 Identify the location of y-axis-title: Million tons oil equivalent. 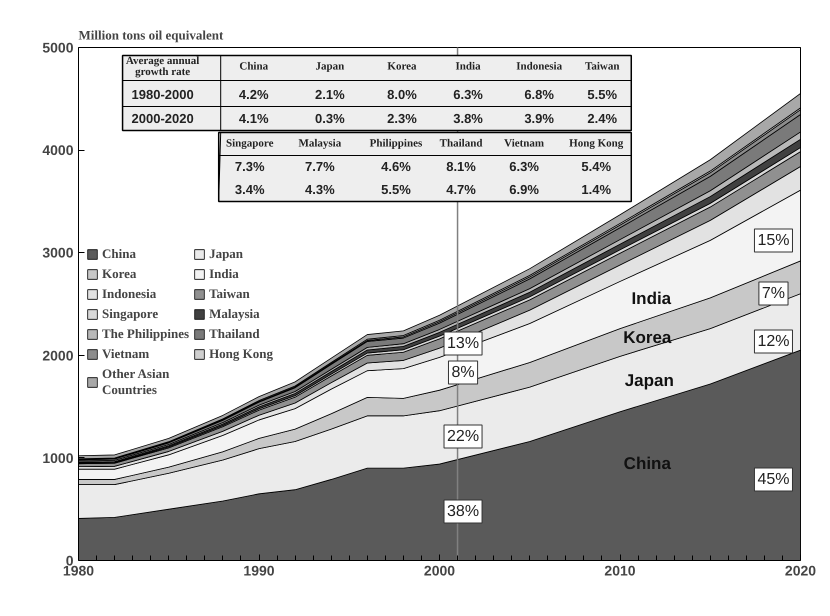
(151, 35).